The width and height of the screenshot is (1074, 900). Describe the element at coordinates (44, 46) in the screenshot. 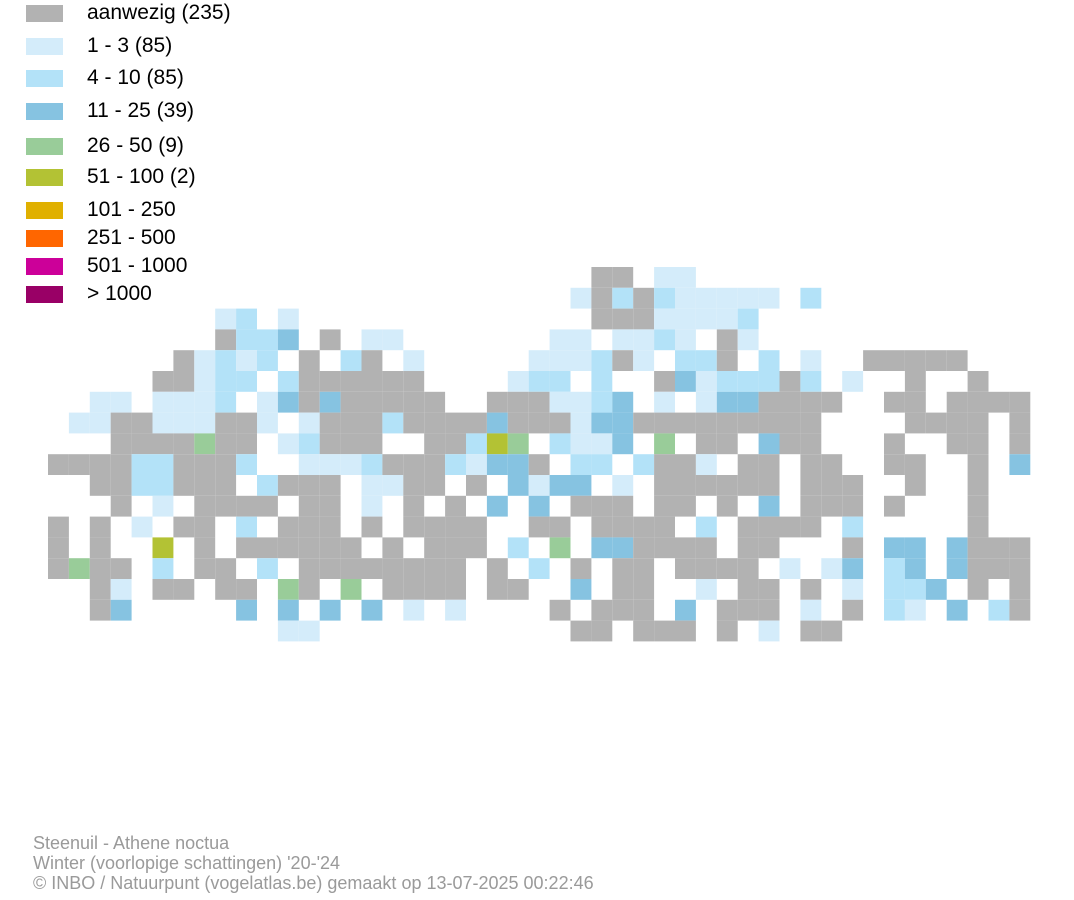

I see `legend-swatch` at that location.